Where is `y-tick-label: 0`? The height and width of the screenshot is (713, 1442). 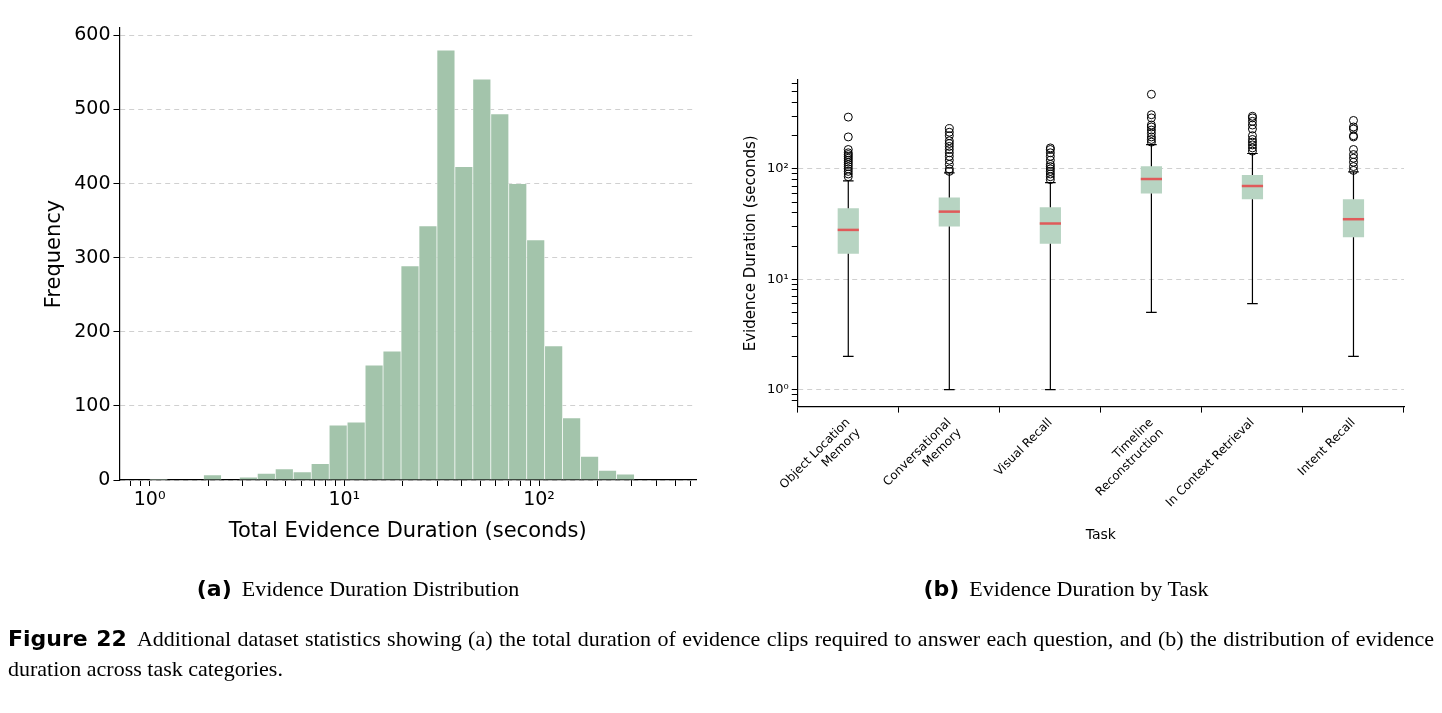
y-tick-label: 0 is located at coordinates (104, 477).